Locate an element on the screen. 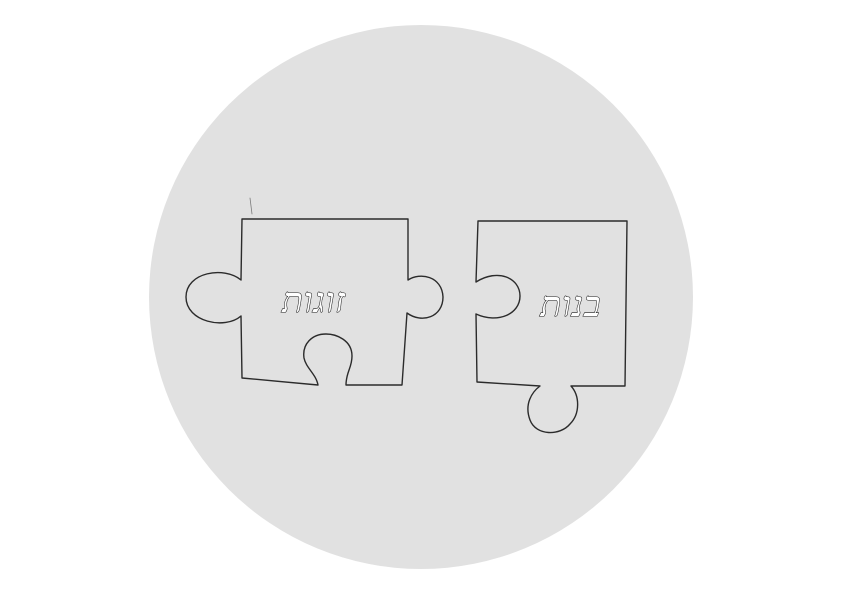  pencil-tick is located at coordinates (251, 206).